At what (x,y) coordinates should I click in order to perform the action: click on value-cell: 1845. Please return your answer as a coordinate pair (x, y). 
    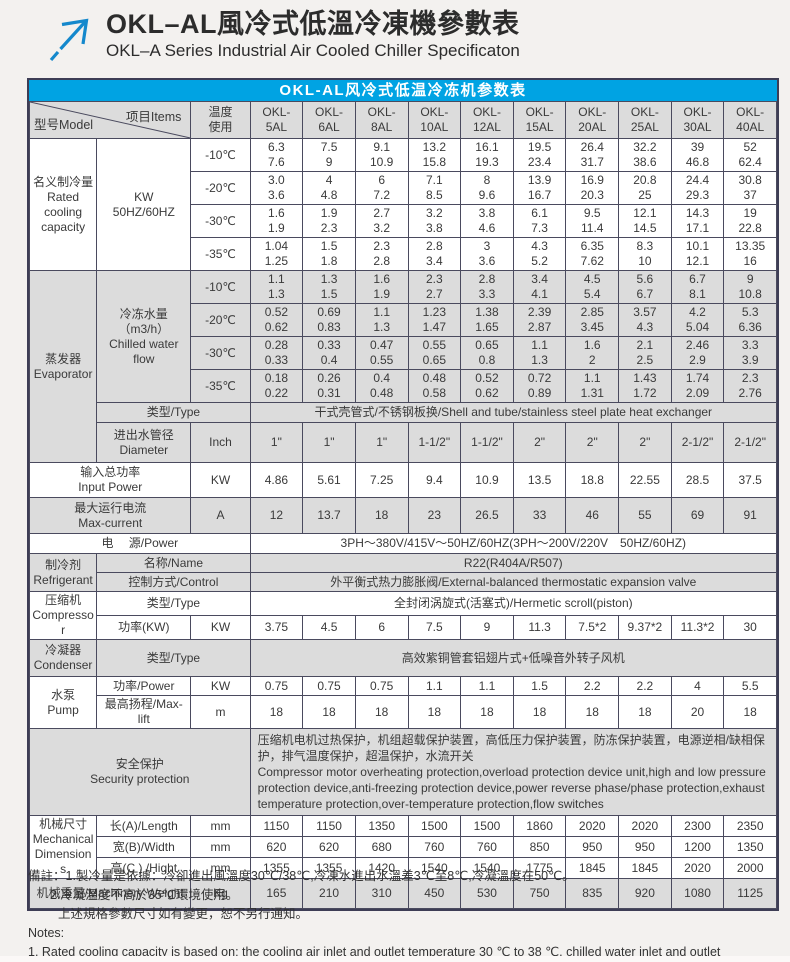
    Looking at the image, I should click on (645, 868).